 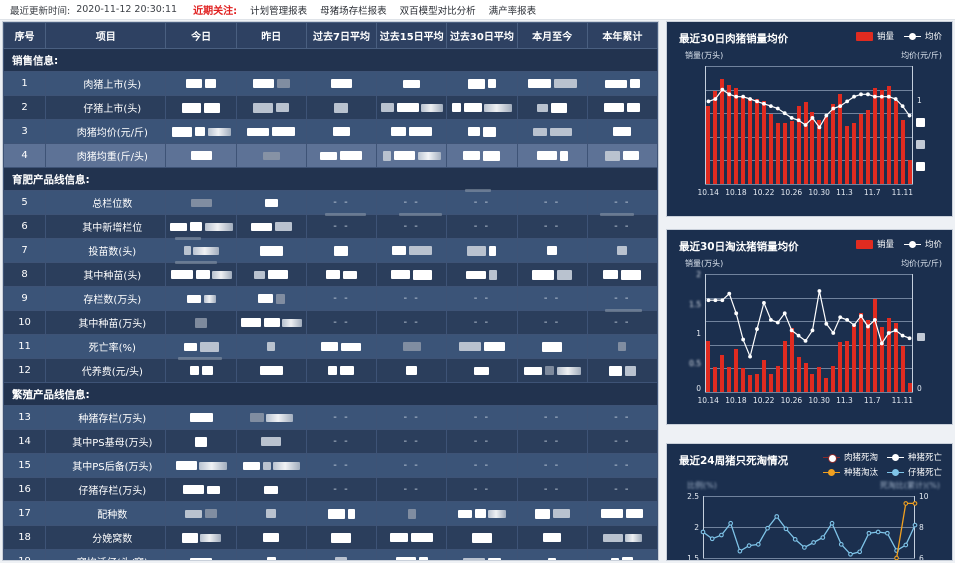 I want to click on link-sow-farm-report: 母猪场存栏报表, so click(x=353, y=11).